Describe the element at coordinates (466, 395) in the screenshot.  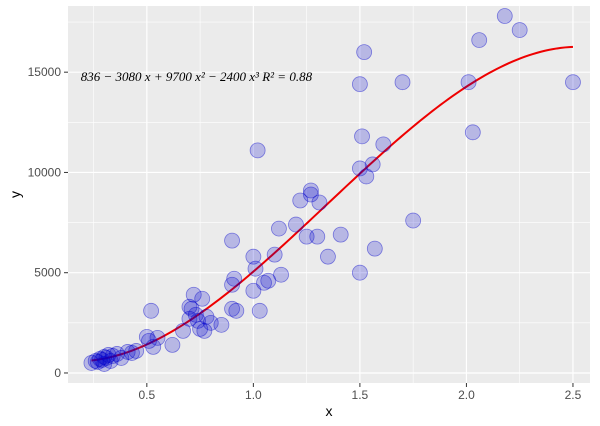
I see `x-tick-label: 2.0` at that location.